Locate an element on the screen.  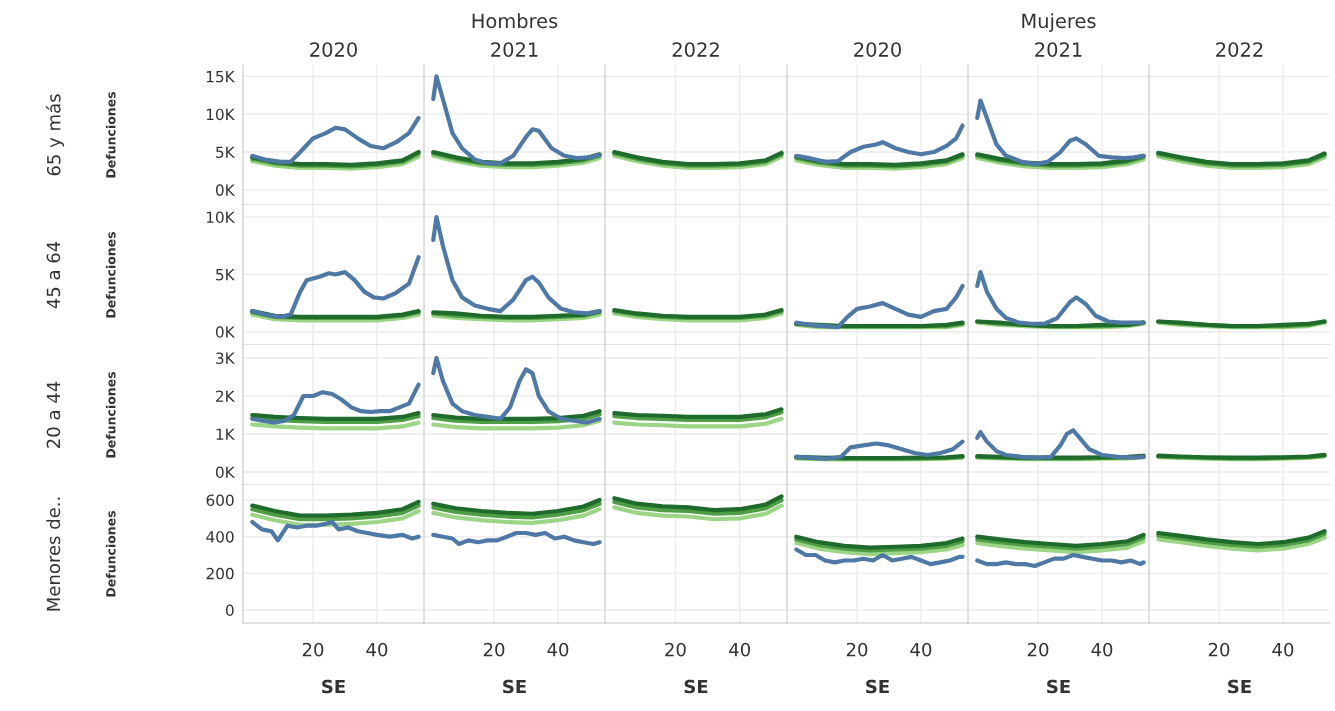
y-tick-label: 400 is located at coordinates (220, 537).